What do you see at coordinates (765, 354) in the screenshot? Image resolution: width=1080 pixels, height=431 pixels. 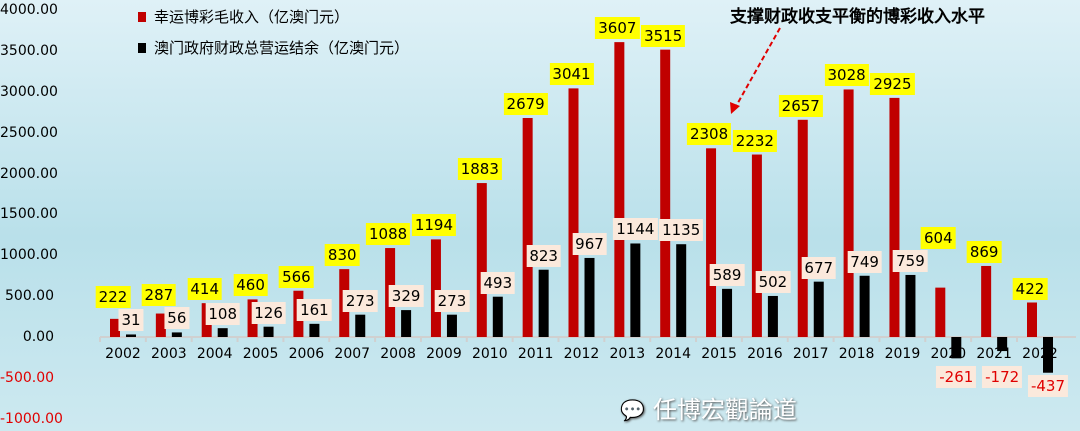 I see `x-tick-label: 2016` at bounding box center [765, 354].